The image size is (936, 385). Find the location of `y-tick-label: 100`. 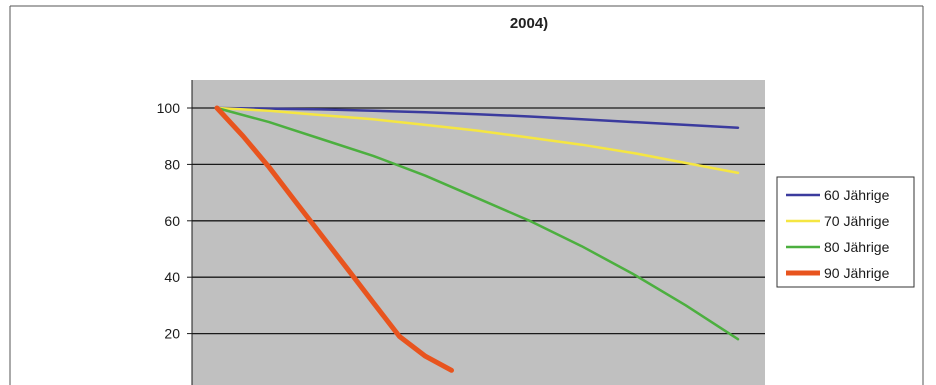

y-tick-label: 100 is located at coordinates (169, 108).